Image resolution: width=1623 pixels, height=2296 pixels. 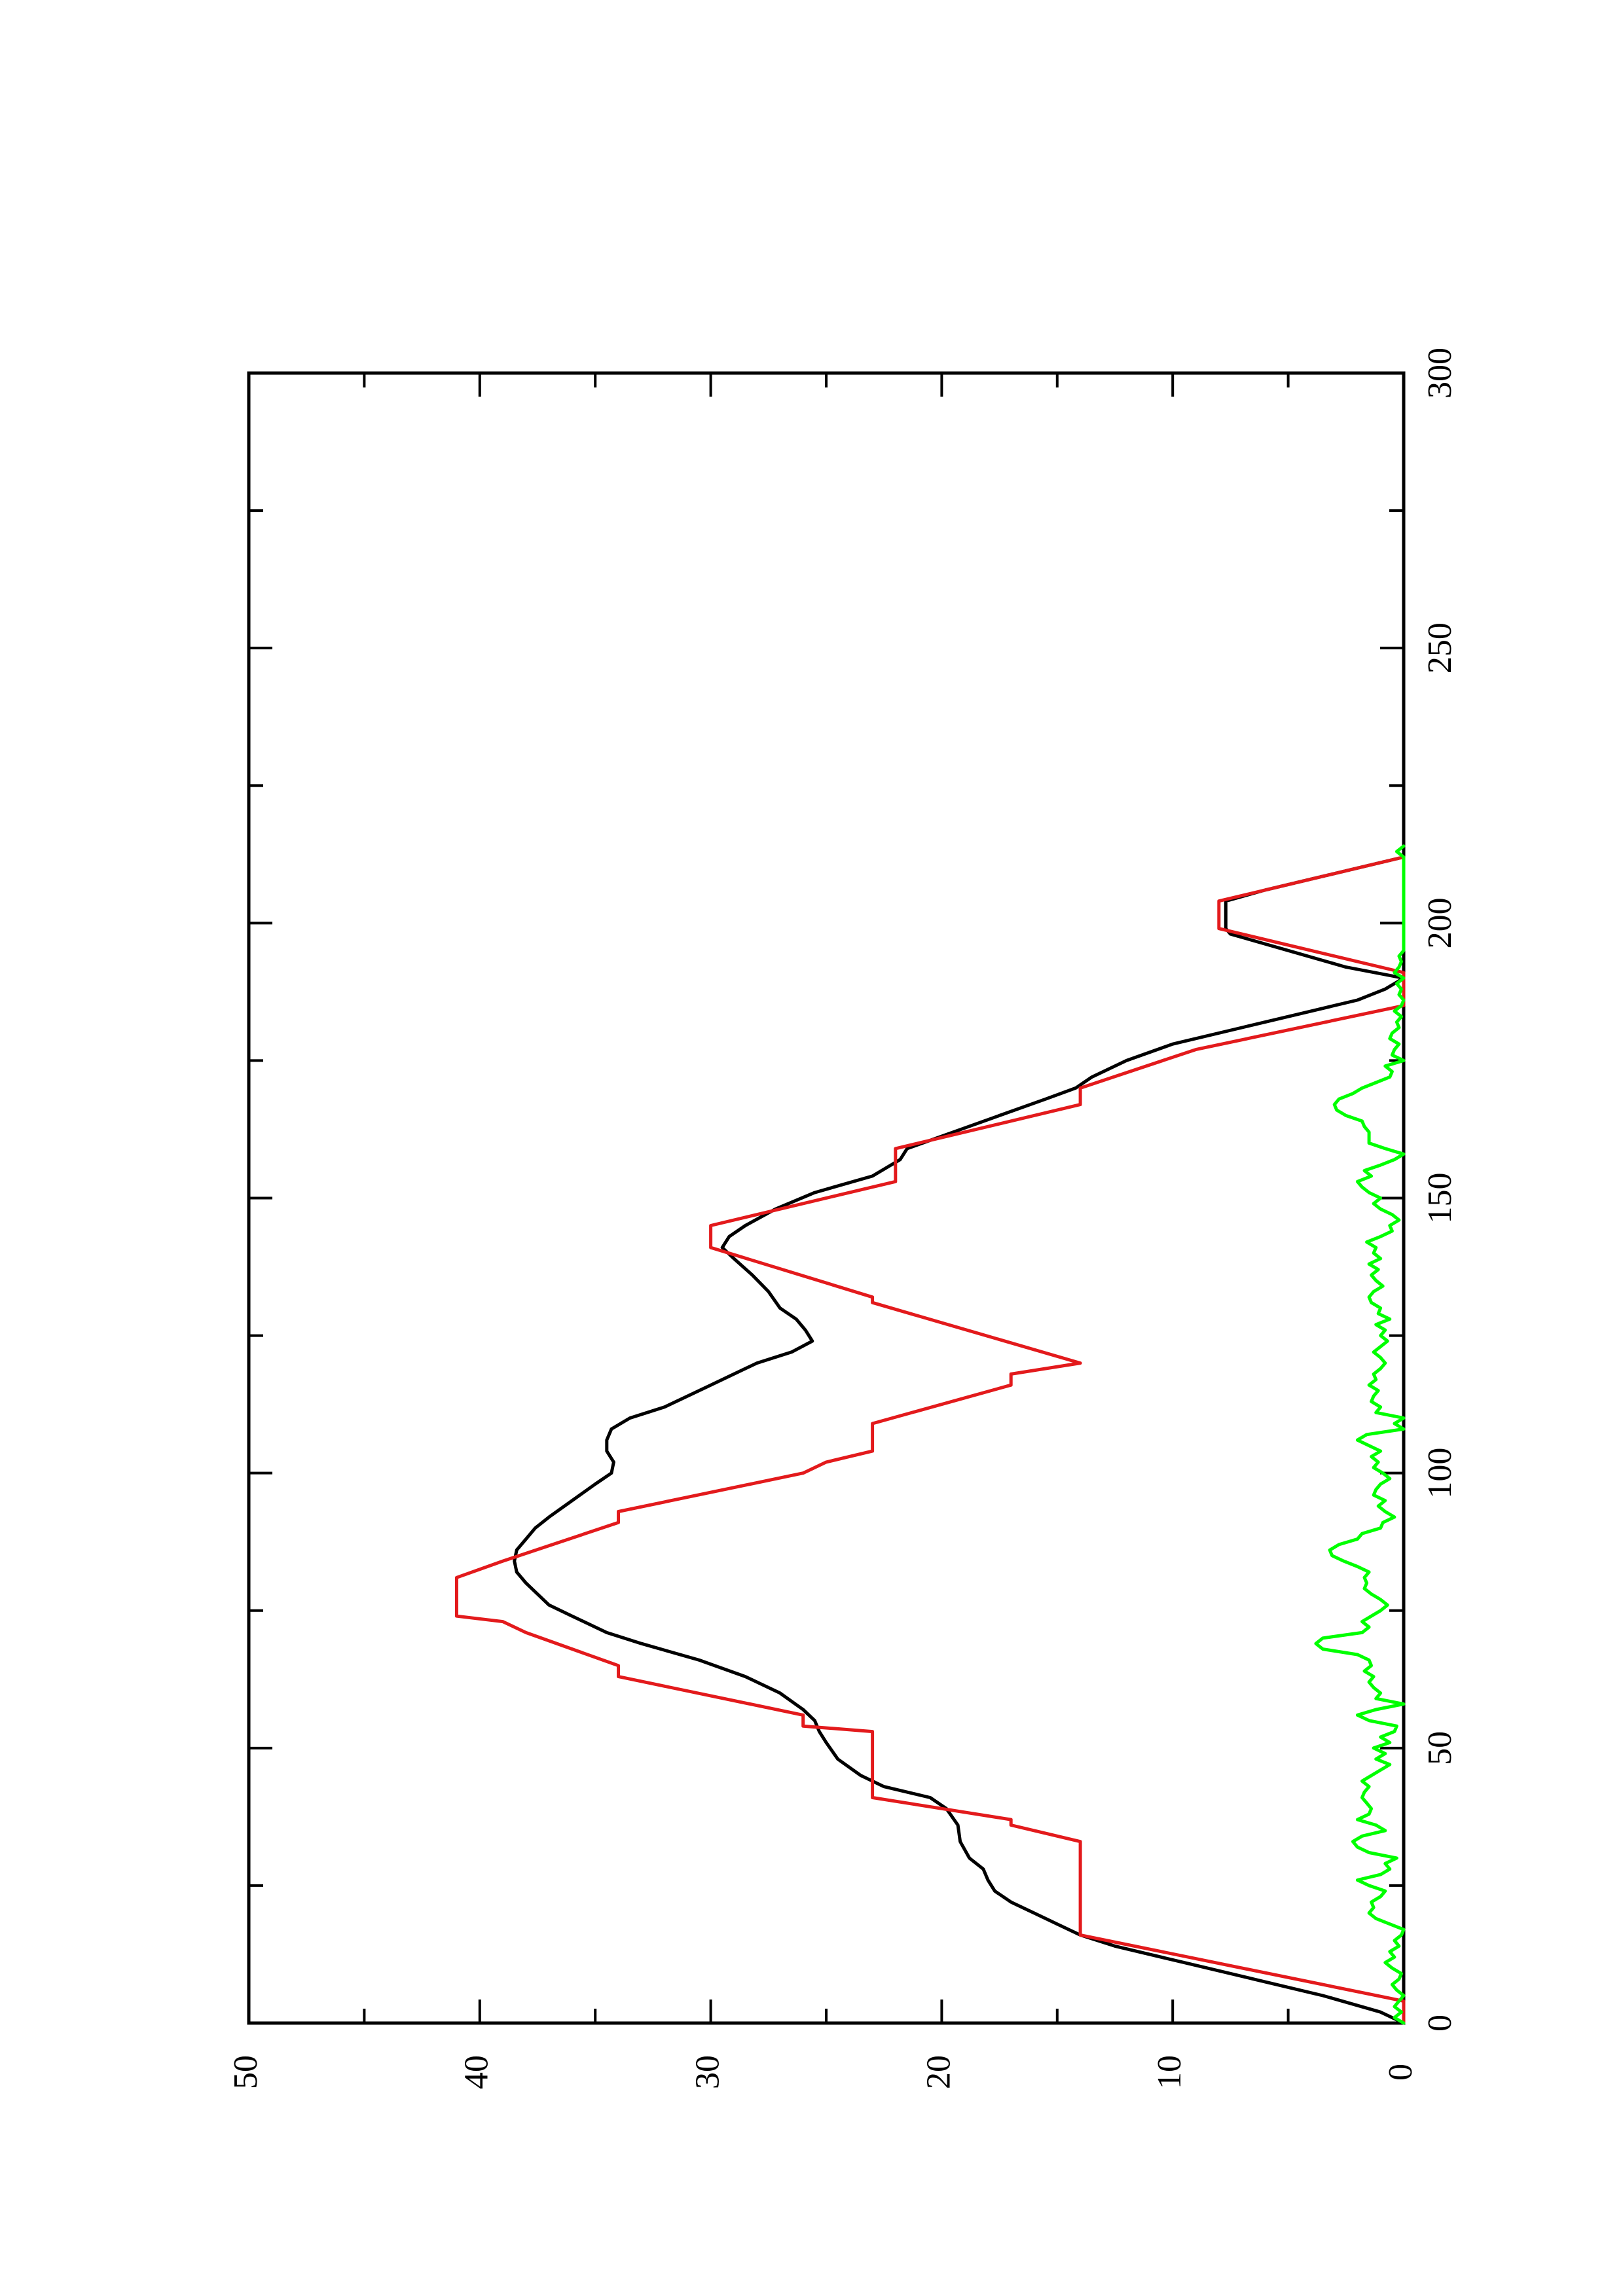 I want to click on y-tick-label: 20, so click(x=938, y=2072).